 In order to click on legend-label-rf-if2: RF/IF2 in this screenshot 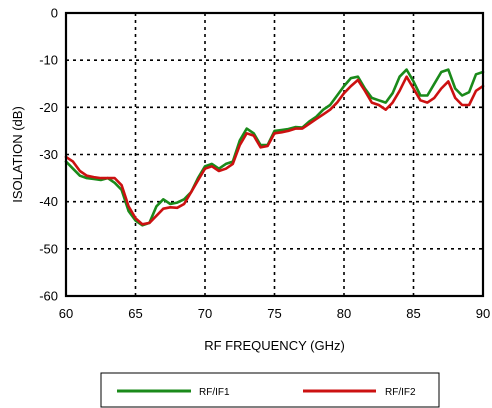, I will do `click(400, 392)`.